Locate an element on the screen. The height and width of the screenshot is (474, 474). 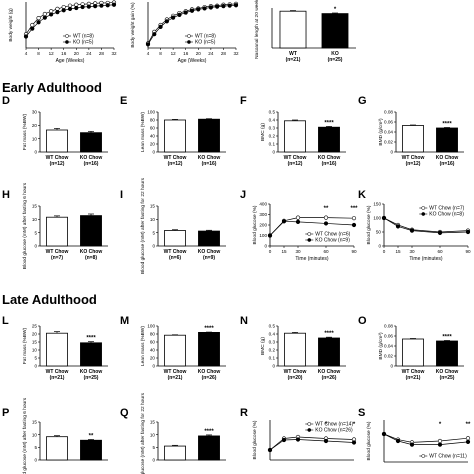
y-tick-label: 0.04 is located at coordinates (388, 346).